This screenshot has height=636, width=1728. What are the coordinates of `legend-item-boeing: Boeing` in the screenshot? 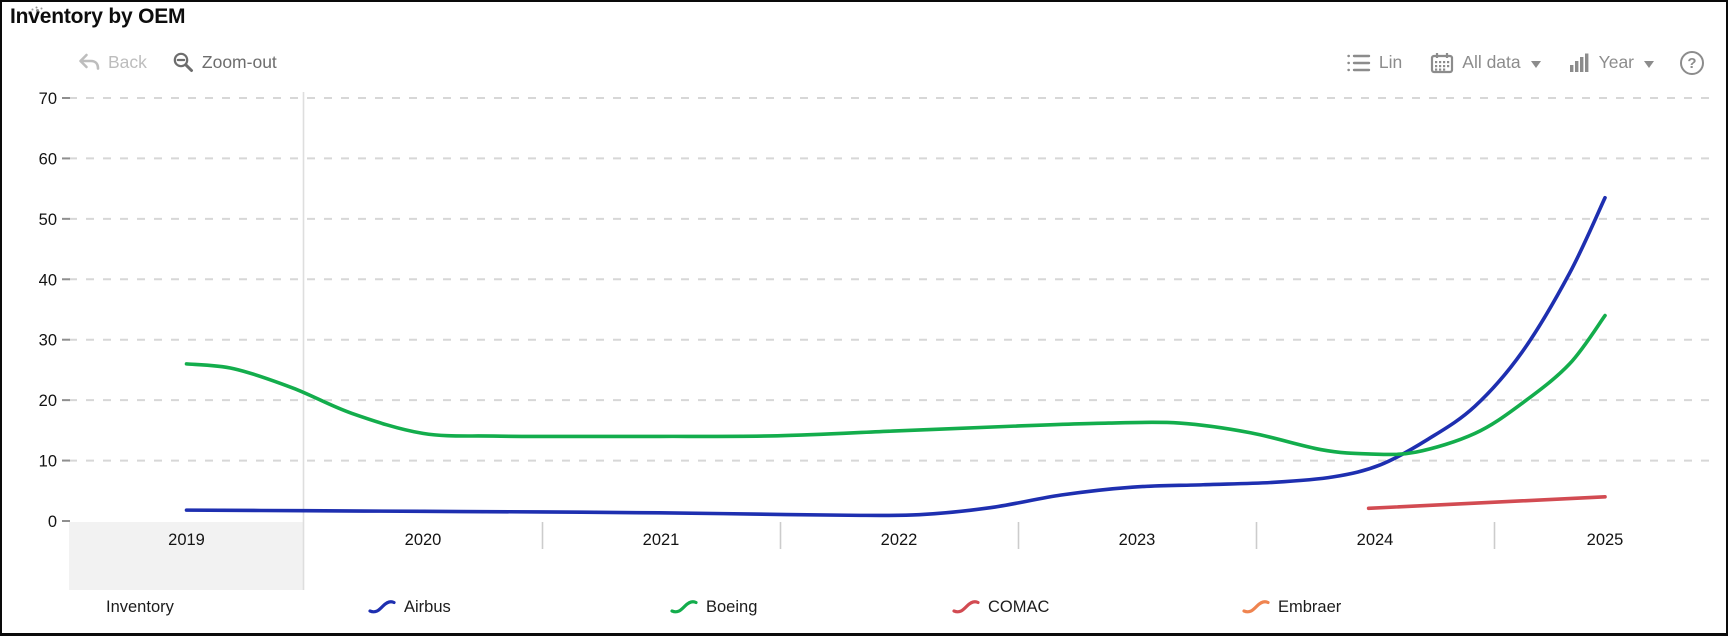 It's located at (713, 607).